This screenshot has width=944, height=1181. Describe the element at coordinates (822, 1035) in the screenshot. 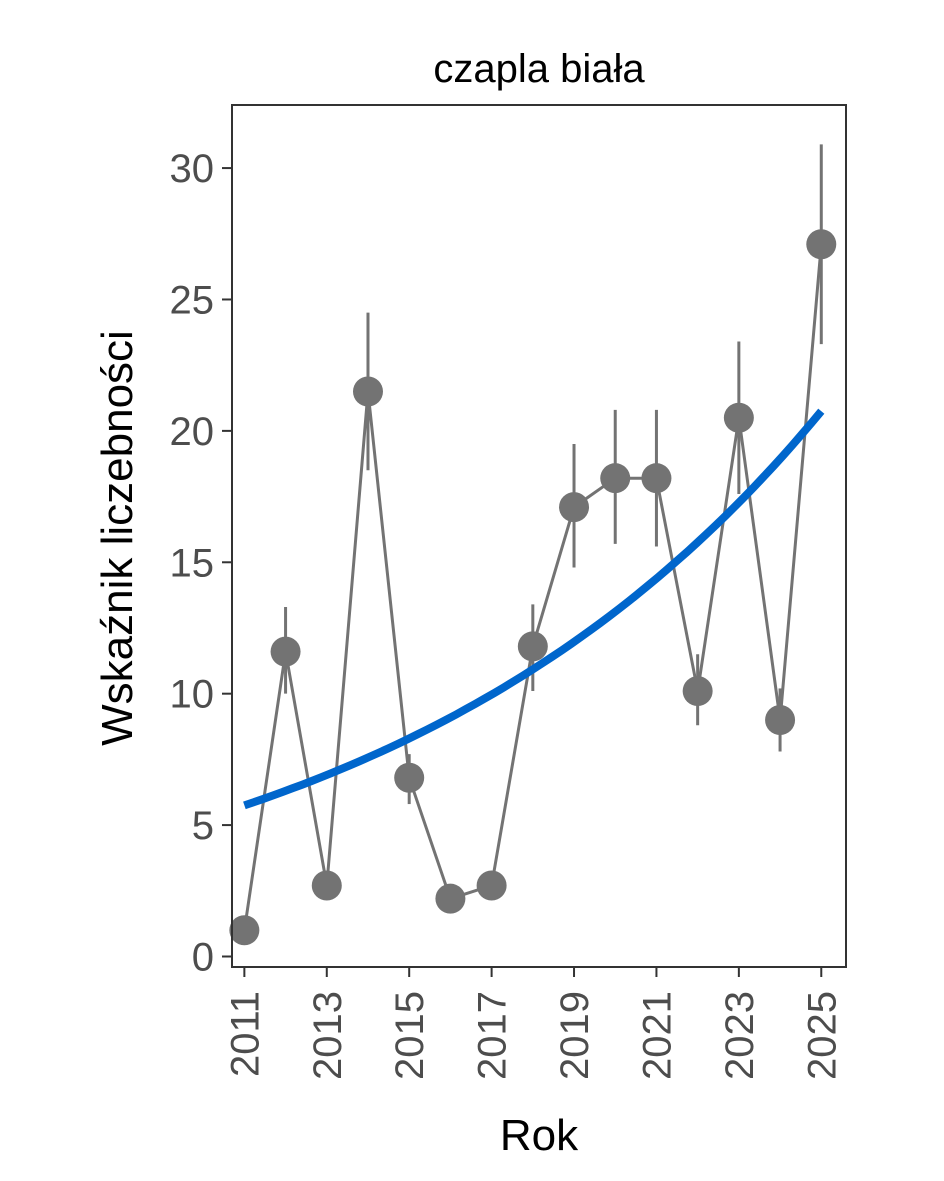

I see `x-tick-label: 2025` at that location.